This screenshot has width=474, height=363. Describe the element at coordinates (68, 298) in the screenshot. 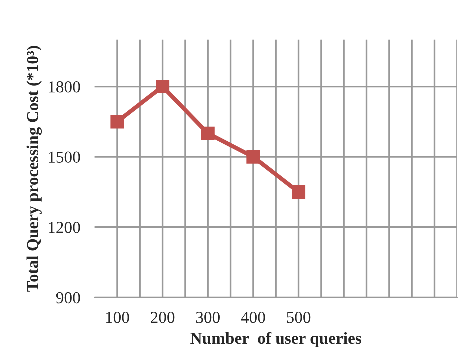

I see `y-tick-label: 900` at that location.